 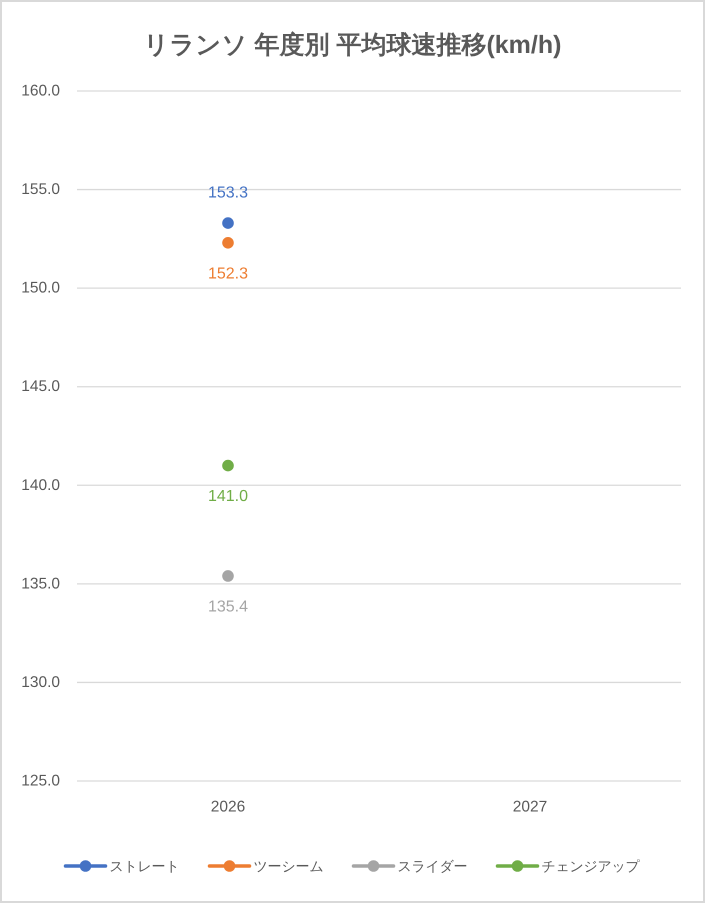 What do you see at coordinates (530, 807) in the screenshot?
I see `x-tick-label: 2027` at bounding box center [530, 807].